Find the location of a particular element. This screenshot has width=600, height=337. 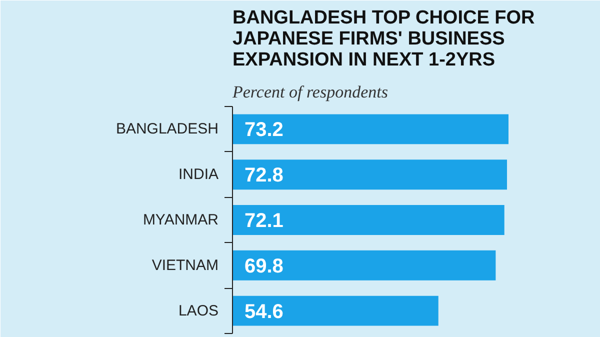

data-label: 54.6 is located at coordinates (264, 311).